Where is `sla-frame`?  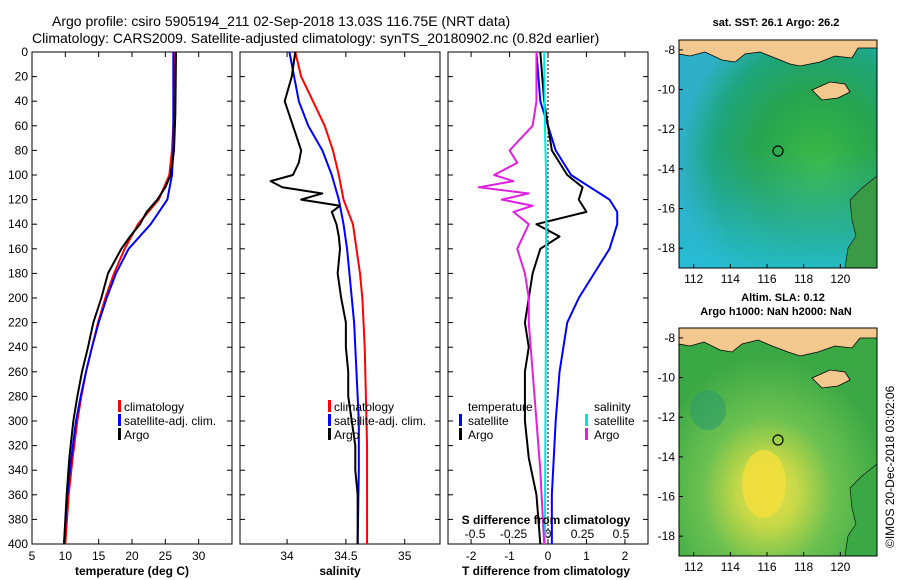 sla-frame is located at coordinates (778, 442).